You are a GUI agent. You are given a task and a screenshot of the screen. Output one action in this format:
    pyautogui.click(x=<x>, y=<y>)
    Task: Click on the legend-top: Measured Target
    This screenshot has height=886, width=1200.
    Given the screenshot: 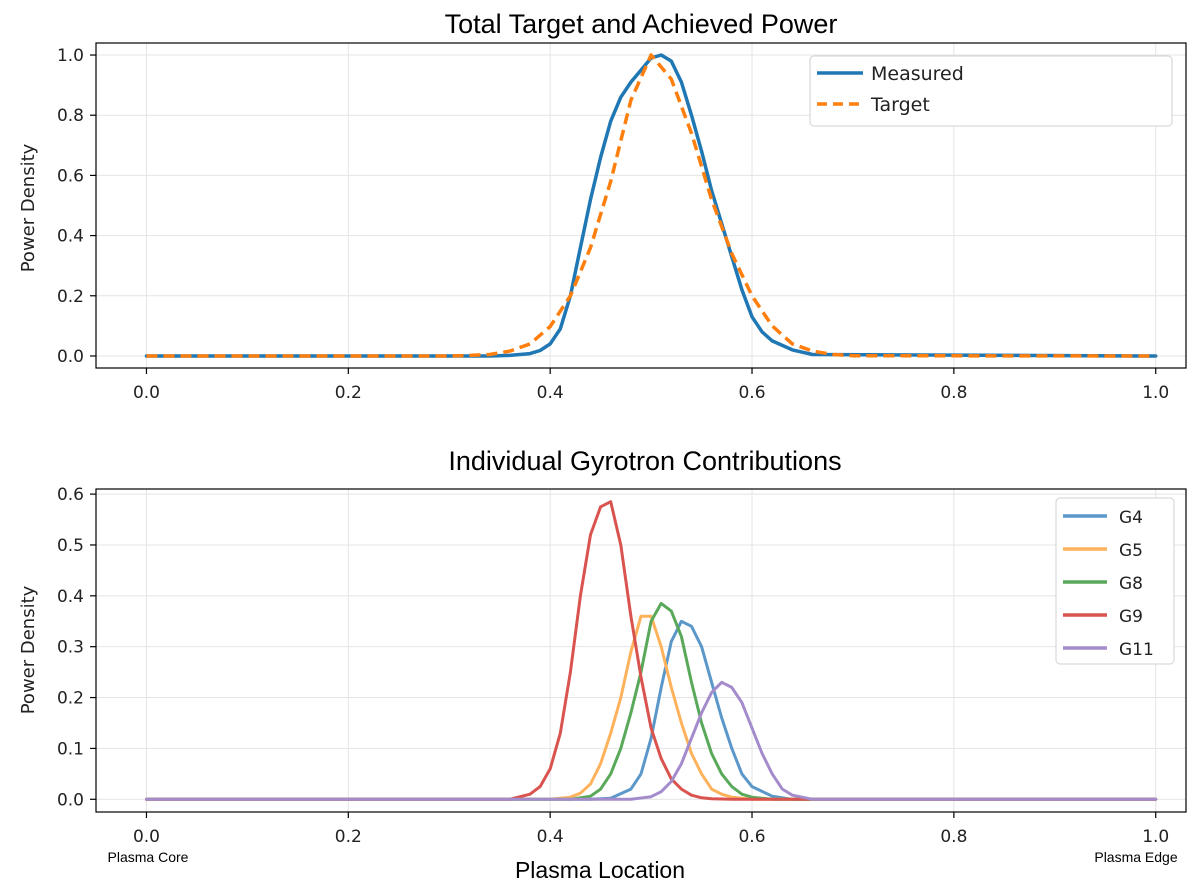 What is the action you would take?
    pyautogui.click(x=991, y=91)
    